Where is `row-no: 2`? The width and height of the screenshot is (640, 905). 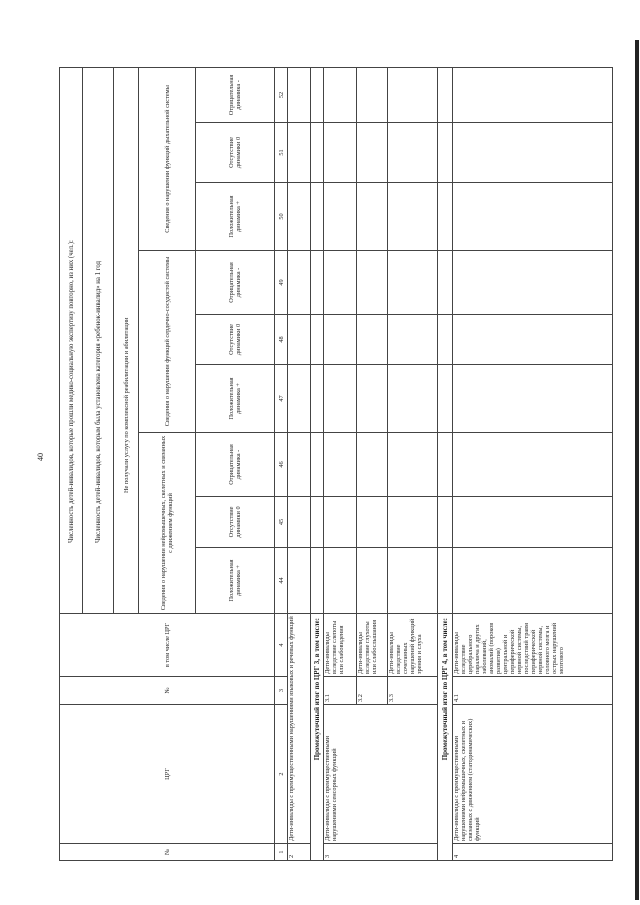
row-no: 2 is located at coordinates (299, 852).